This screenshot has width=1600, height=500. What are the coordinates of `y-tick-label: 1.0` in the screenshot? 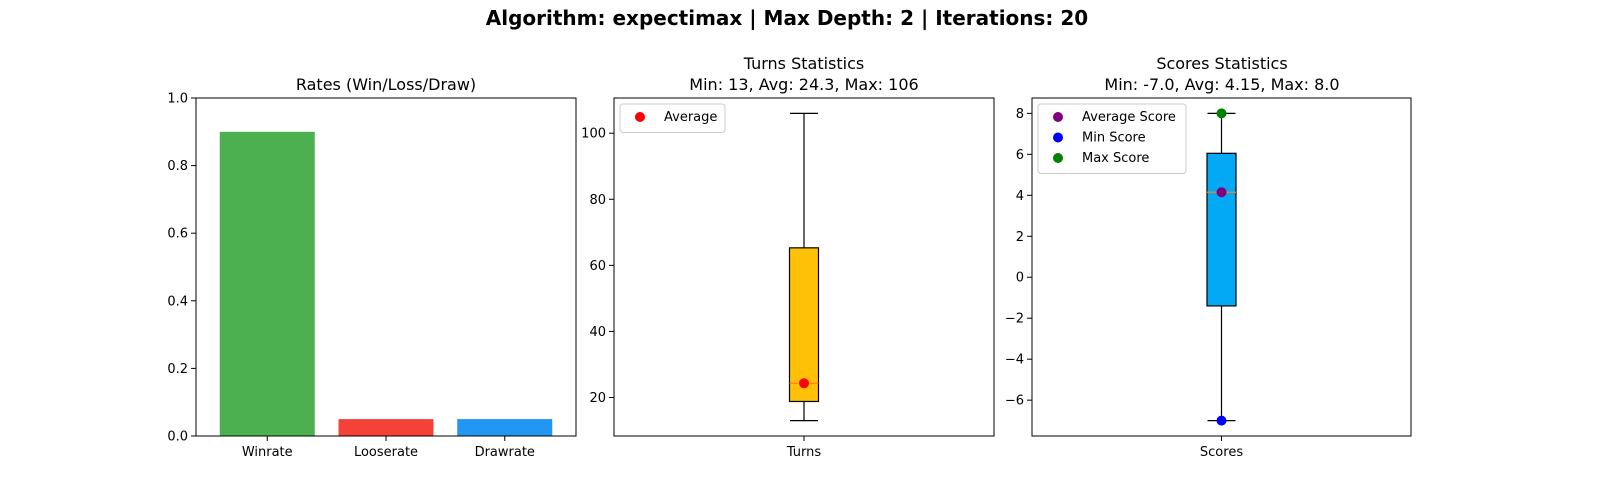 It's located at (177, 99).